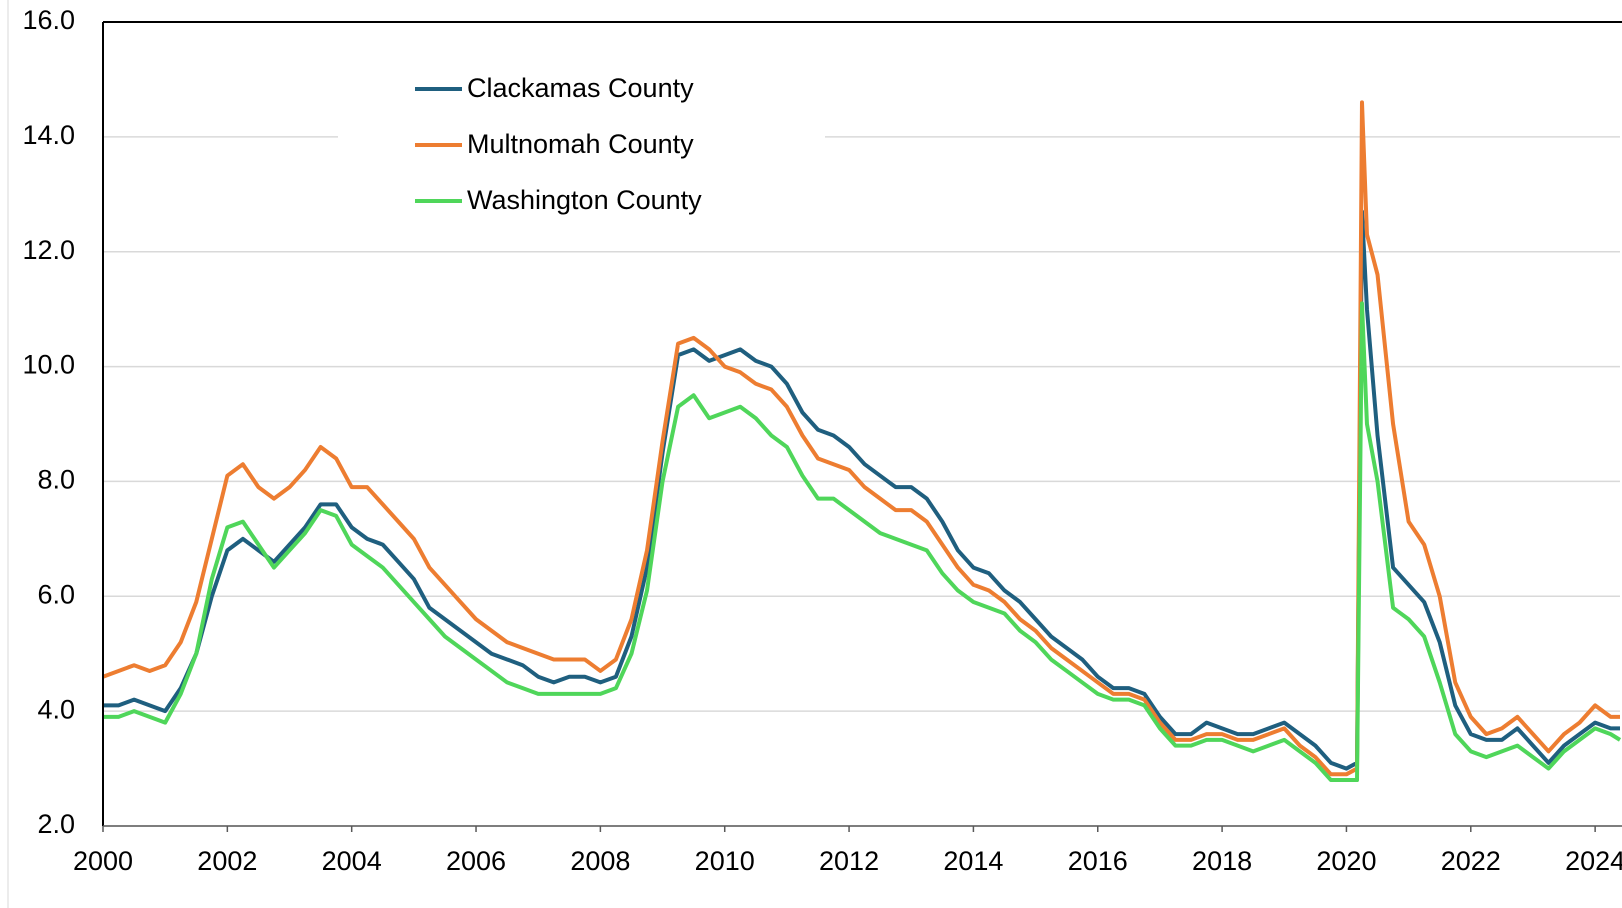 The width and height of the screenshot is (1622, 908). Describe the element at coordinates (1593, 861) in the screenshot. I see `x-tick-label: 2024` at that location.